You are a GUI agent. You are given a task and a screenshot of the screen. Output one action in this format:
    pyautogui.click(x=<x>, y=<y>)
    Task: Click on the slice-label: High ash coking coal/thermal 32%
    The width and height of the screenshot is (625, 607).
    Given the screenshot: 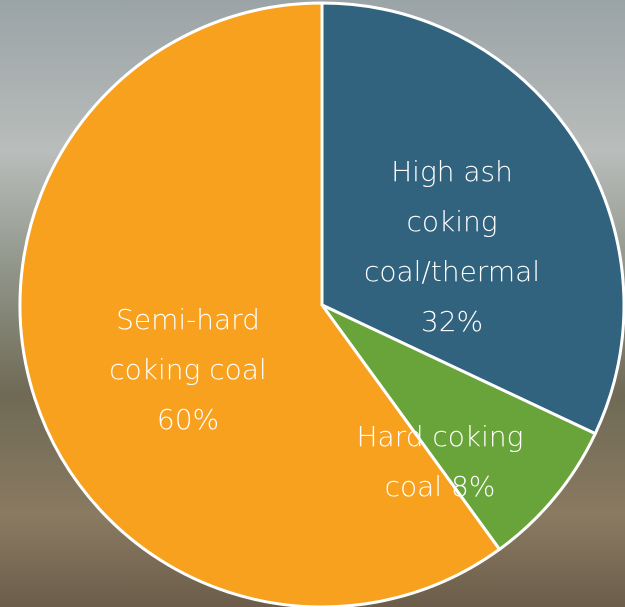 What is the action you would take?
    pyautogui.click(x=452, y=247)
    